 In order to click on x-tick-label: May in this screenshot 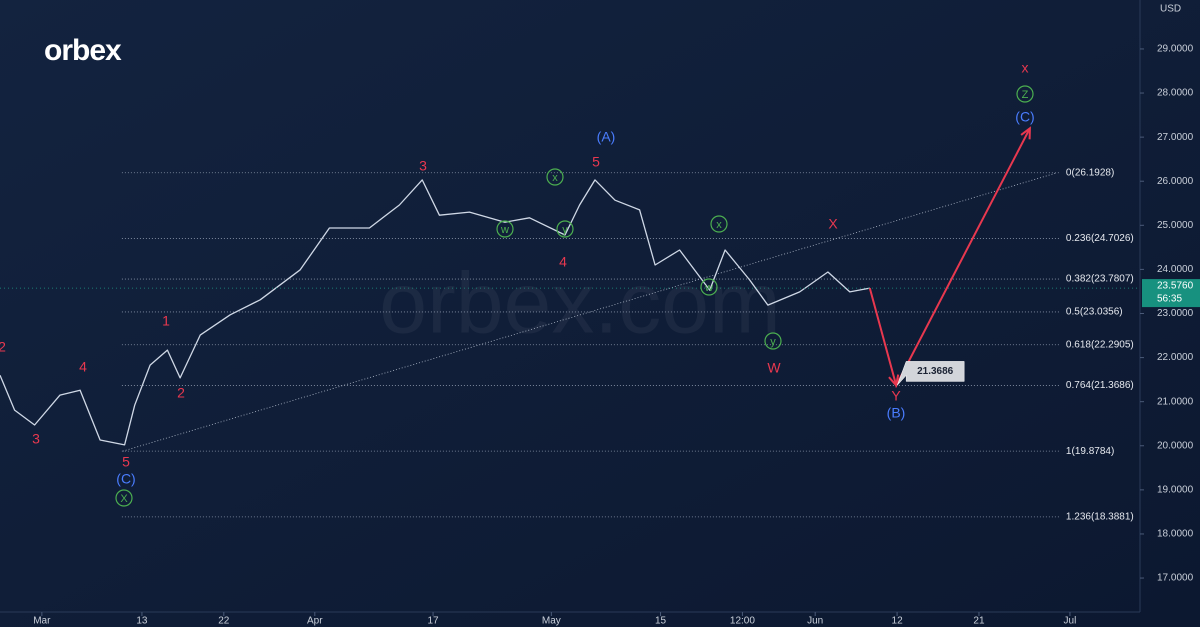, I will do `click(551, 621)`.